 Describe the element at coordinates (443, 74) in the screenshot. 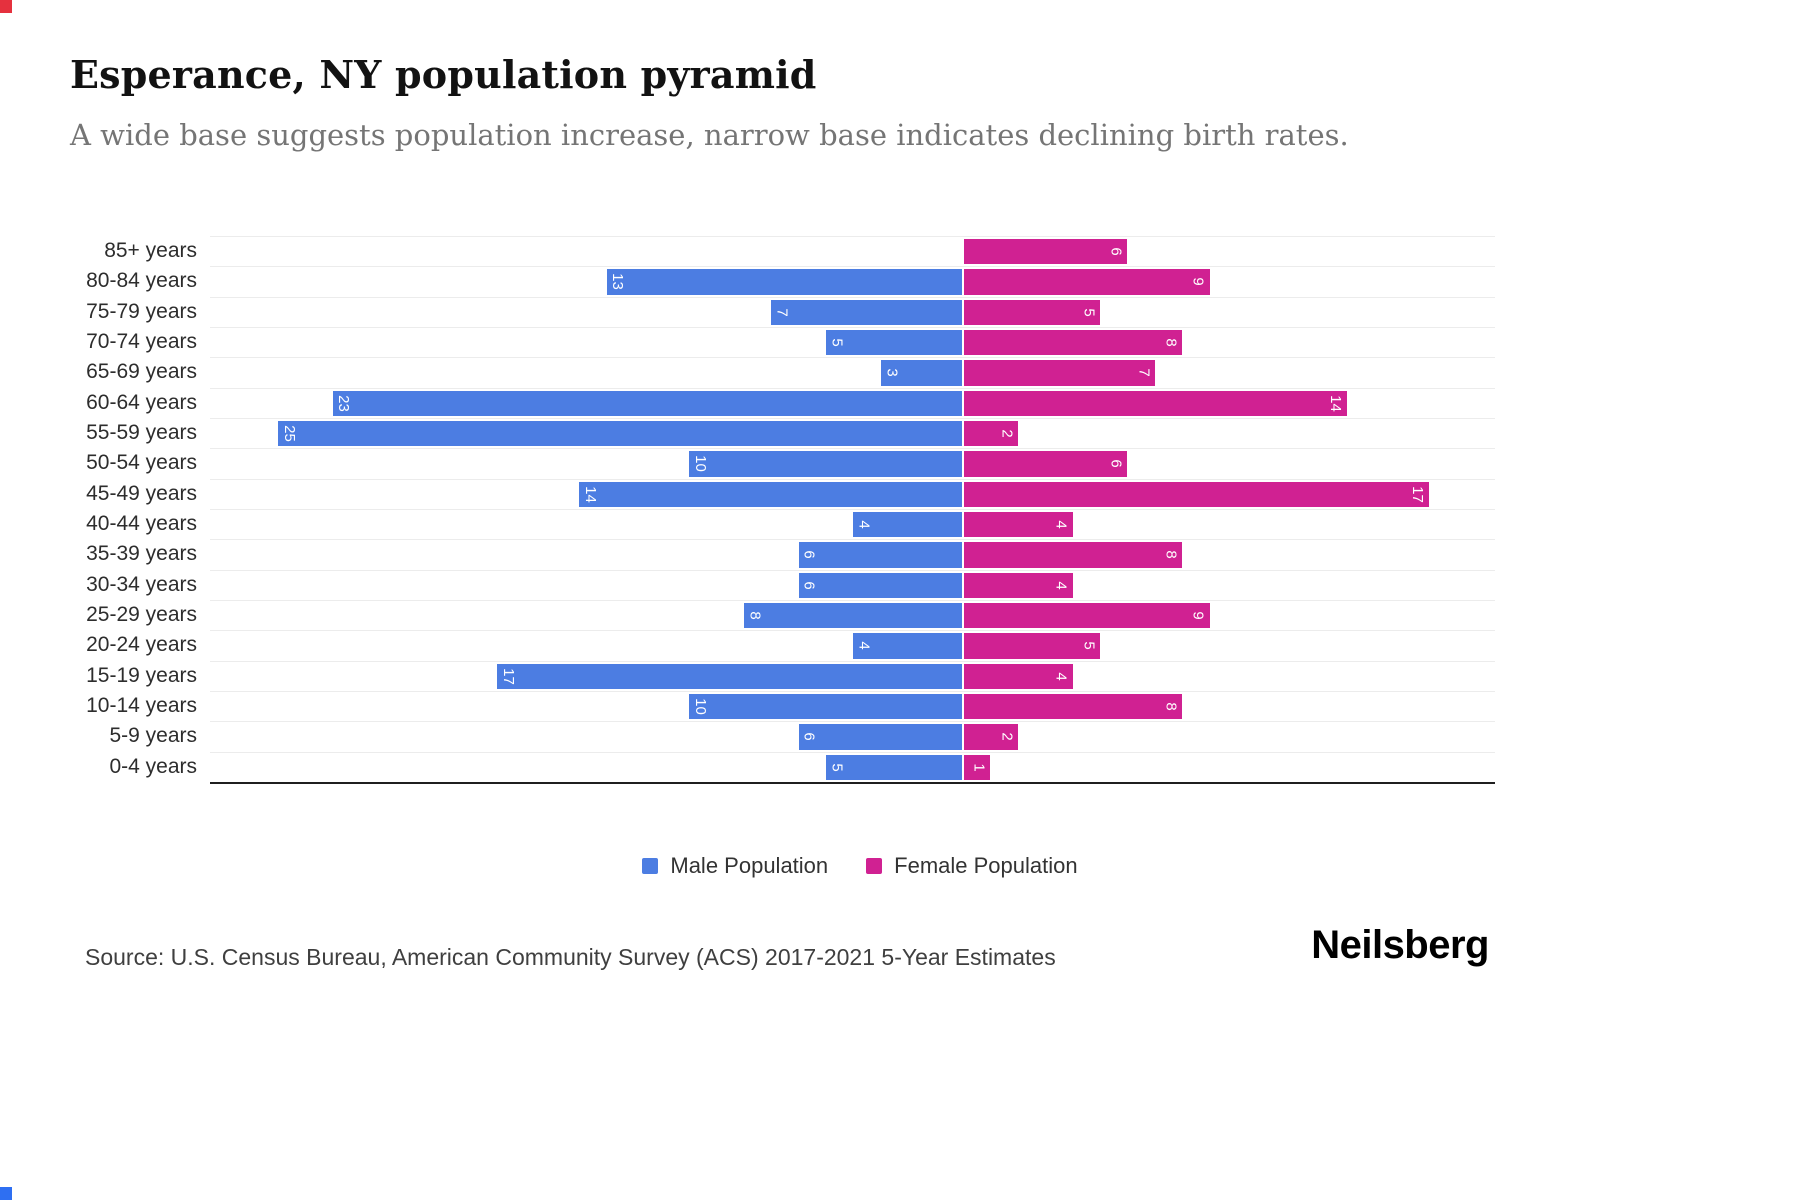

I see `page-title: Esperance, NY population pyramid` at that location.